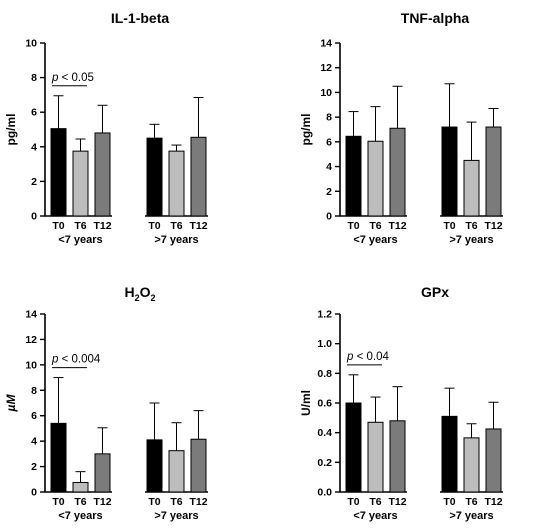 This screenshot has width=550, height=530. Describe the element at coordinates (324, 344) in the screenshot. I see `y-tick-label: 1.0` at that location.